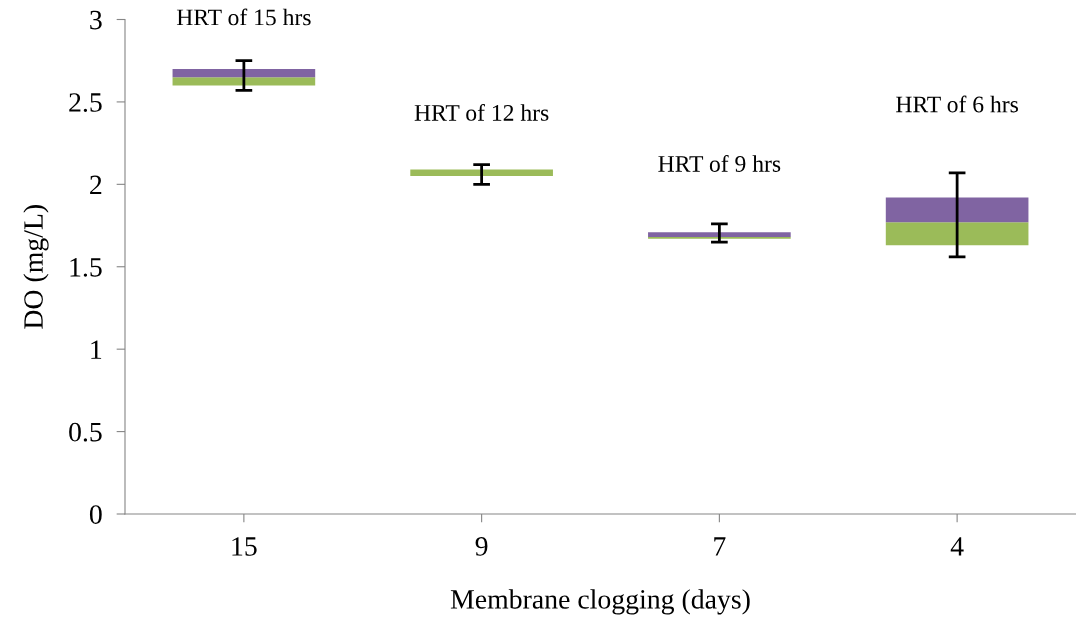 The image size is (1076, 639). Describe the element at coordinates (243, 17) in the screenshot. I see `annotation: HRT of 15 hrs` at that location.